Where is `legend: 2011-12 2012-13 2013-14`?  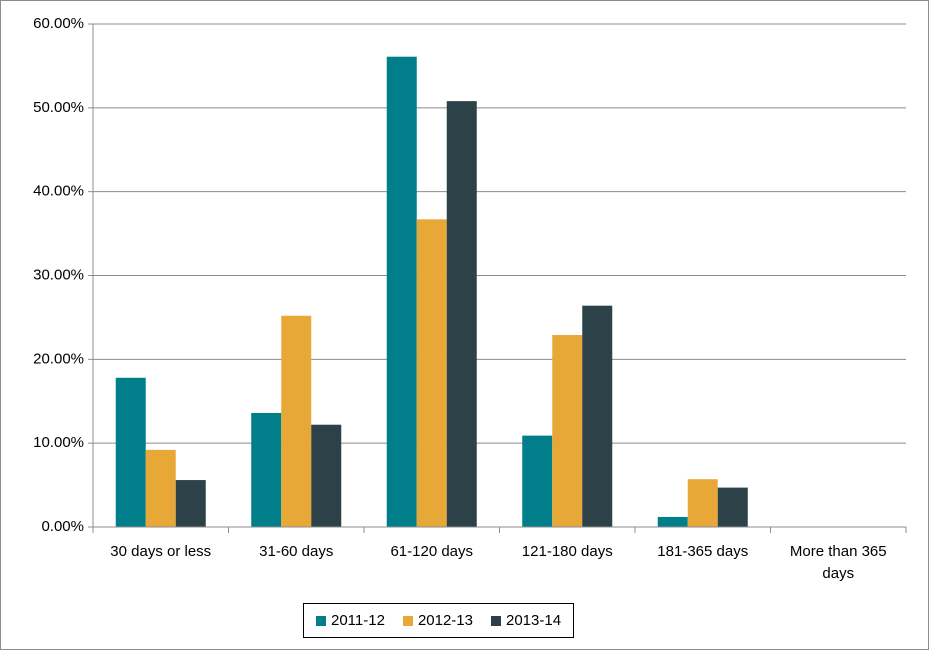
legend: 2011-12 2012-13 2013-14 is located at coordinates (439, 620).